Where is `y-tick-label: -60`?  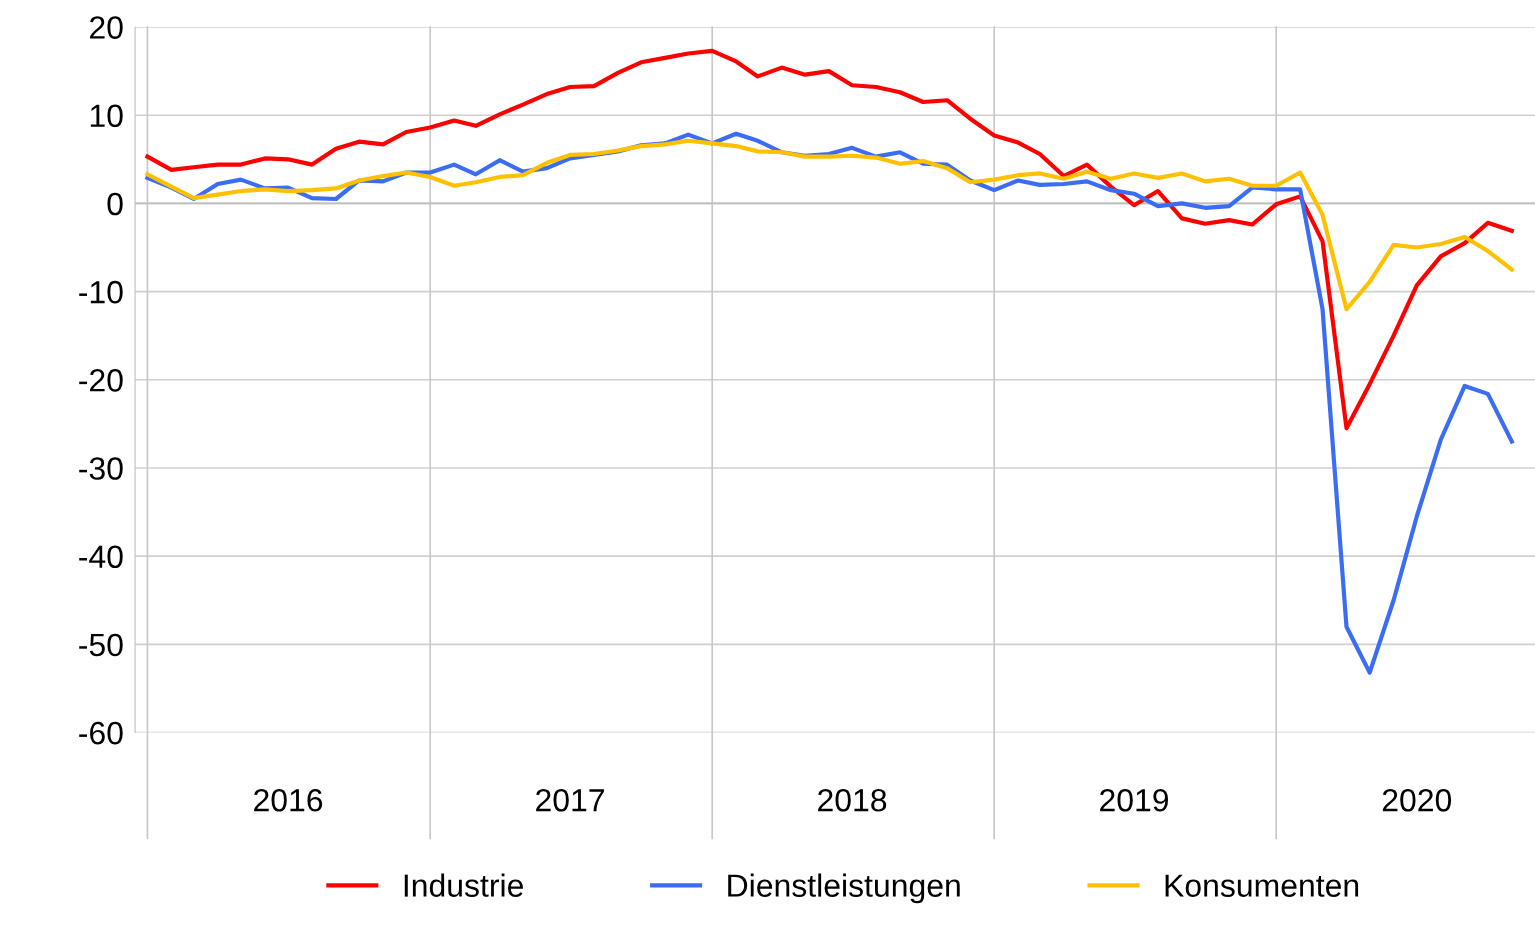 y-tick-label: -60 is located at coordinates (101, 733).